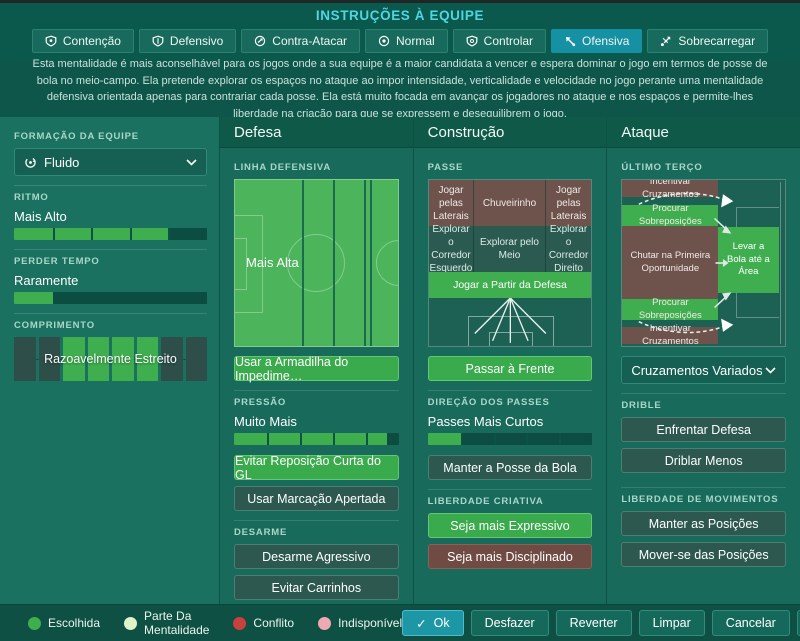 This screenshot has width=800, height=641. Describe the element at coordinates (240, 623) in the screenshot. I see `conflict-dot-icon` at that location.